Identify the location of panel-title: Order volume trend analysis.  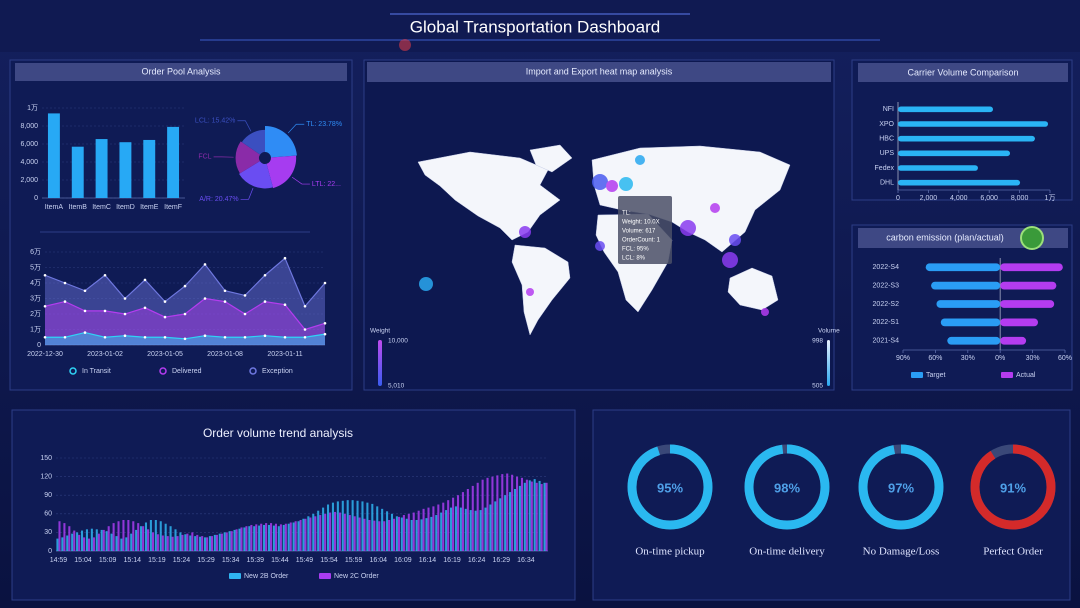
(278, 433).